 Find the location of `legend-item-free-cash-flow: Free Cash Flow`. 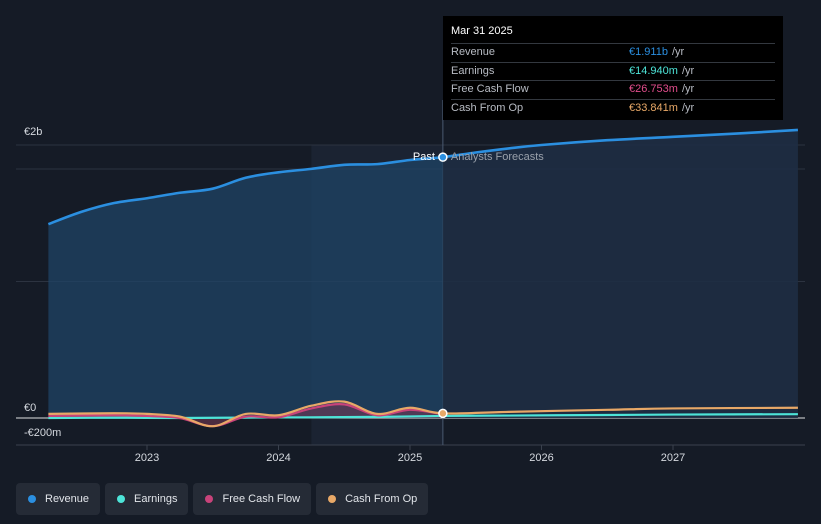

legend-item-free-cash-flow: Free Cash Flow is located at coordinates (252, 499).